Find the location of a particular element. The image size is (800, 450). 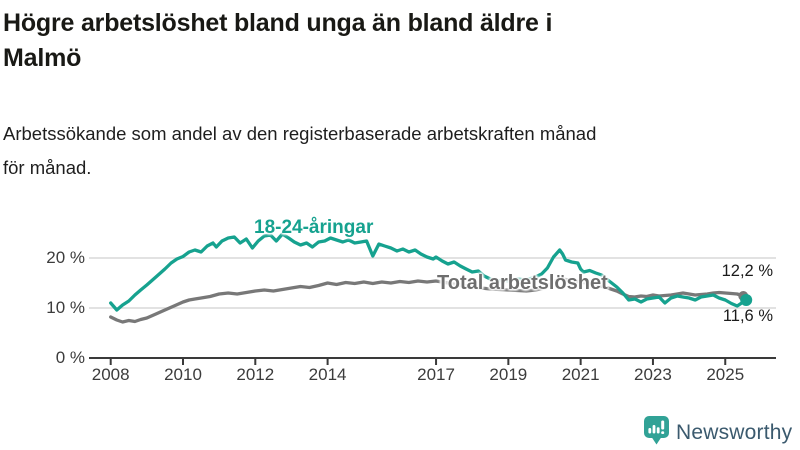

y-tick-label: 0 % is located at coordinates (70, 357).